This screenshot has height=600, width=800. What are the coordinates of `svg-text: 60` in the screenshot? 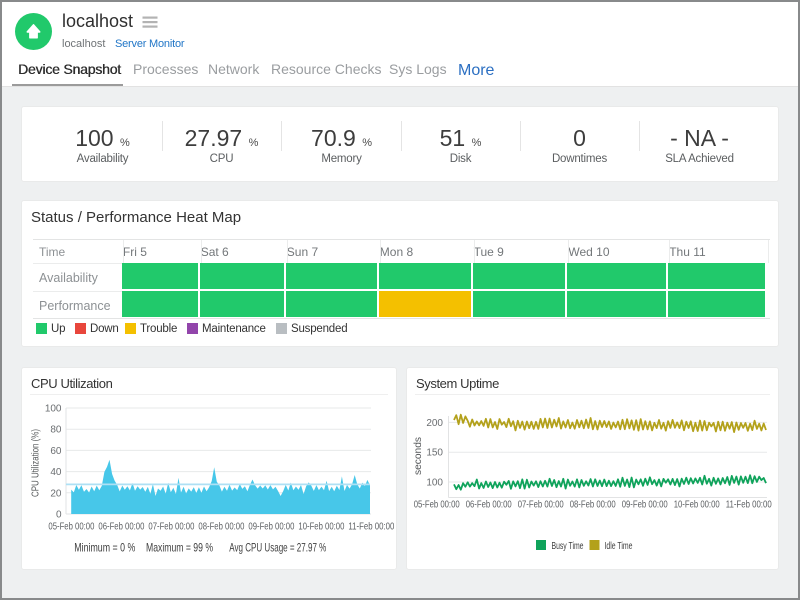 It's located at (56, 451).